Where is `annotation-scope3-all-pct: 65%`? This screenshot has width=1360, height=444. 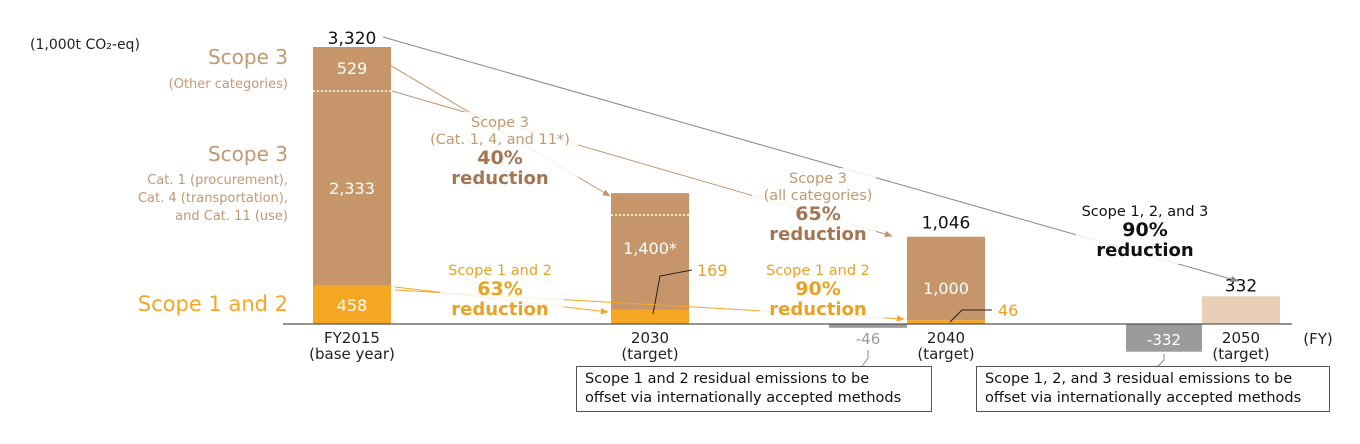
annotation-scope3-all-pct: 65% is located at coordinates (817, 214).